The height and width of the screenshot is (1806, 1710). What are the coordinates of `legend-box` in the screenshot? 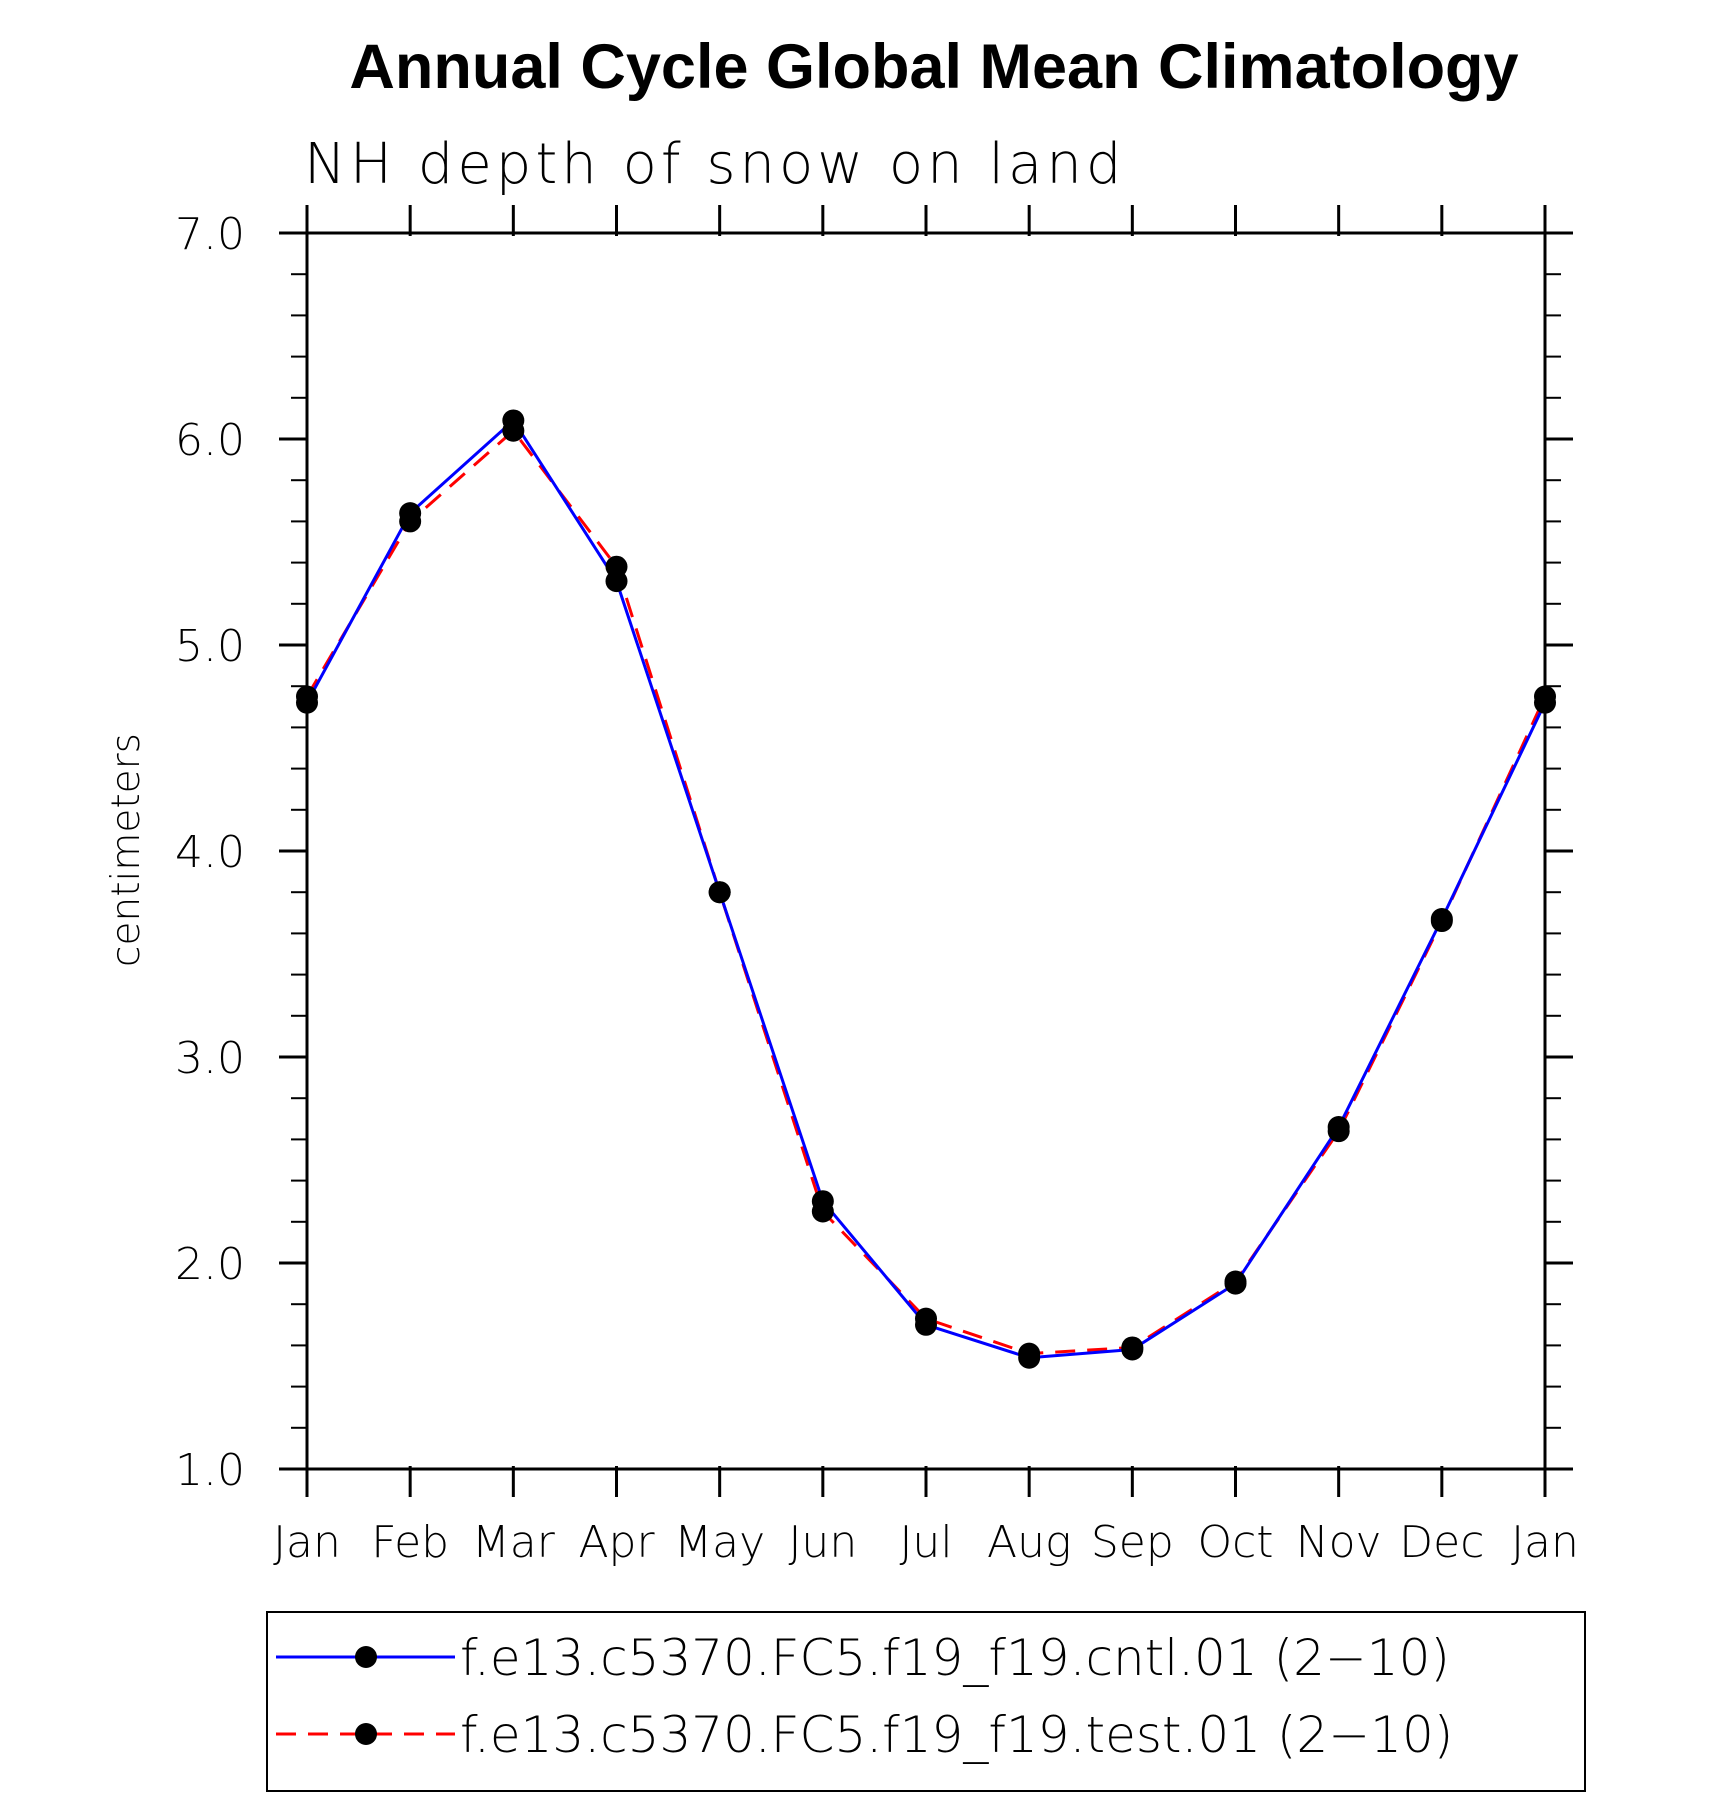 It's located at (926, 1701).